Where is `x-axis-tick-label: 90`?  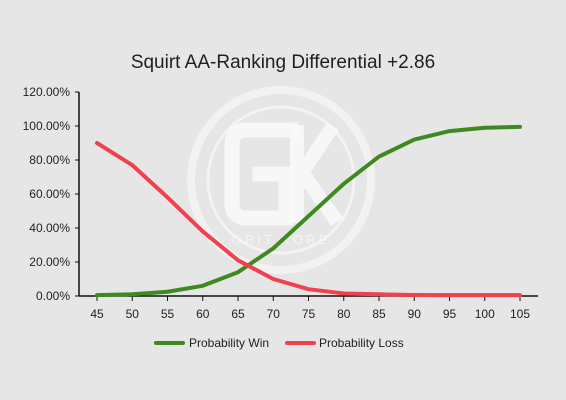 x-axis-tick-label: 90 is located at coordinates (415, 314).